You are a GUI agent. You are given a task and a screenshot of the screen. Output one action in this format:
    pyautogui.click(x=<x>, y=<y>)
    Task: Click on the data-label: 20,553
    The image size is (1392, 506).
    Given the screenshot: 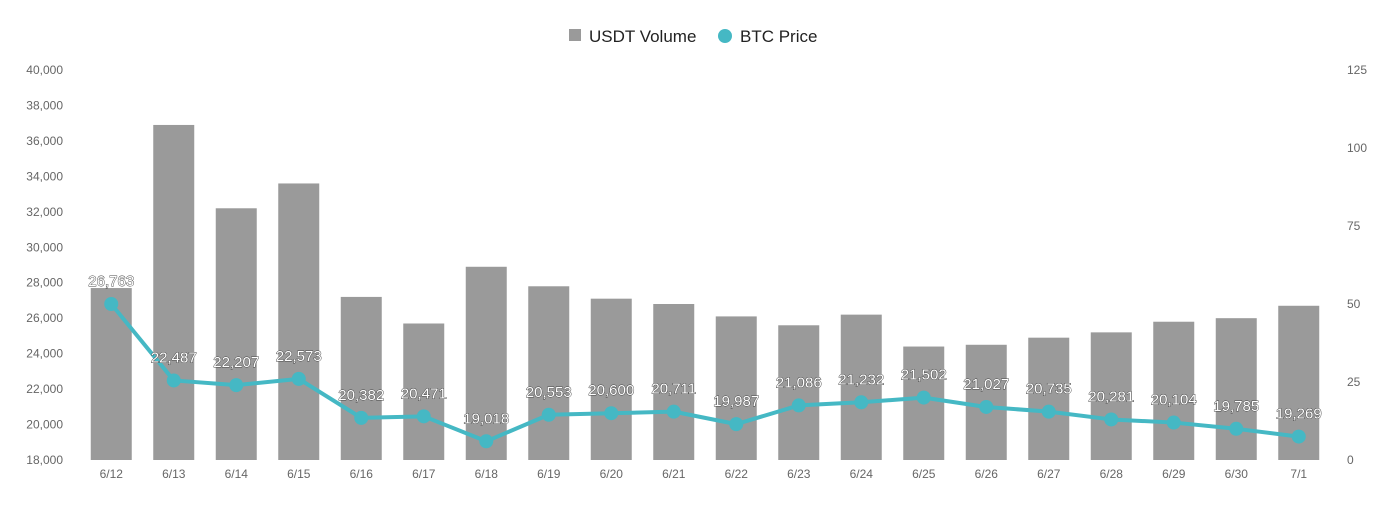 What is the action you would take?
    pyautogui.click(x=549, y=392)
    